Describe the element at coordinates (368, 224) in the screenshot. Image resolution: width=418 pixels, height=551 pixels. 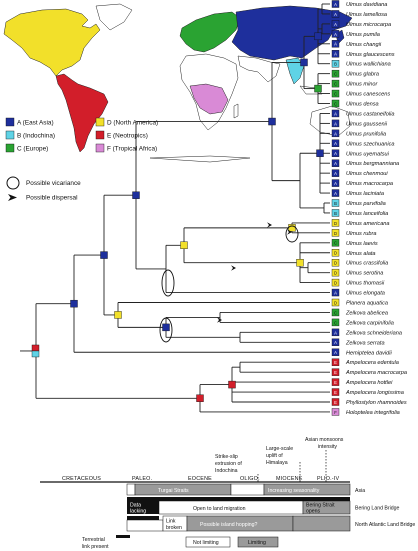
I see `taxon-label: Ulmus americana` at that location.